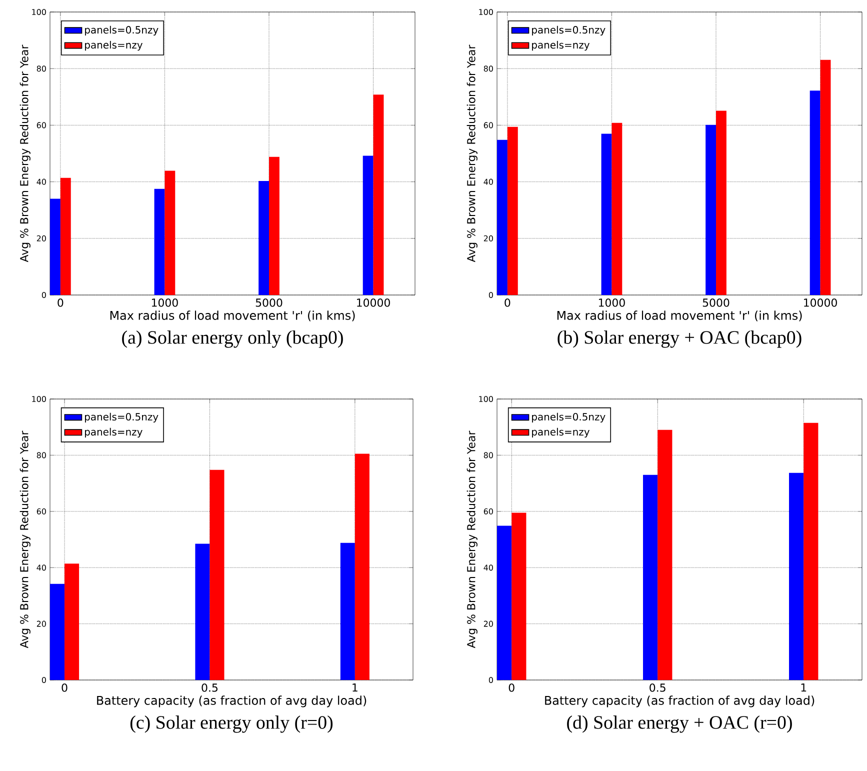 Image resolution: width=867 pixels, height=771 pixels. I want to click on text: (c) Solar energy only (r=0), so click(231, 724).